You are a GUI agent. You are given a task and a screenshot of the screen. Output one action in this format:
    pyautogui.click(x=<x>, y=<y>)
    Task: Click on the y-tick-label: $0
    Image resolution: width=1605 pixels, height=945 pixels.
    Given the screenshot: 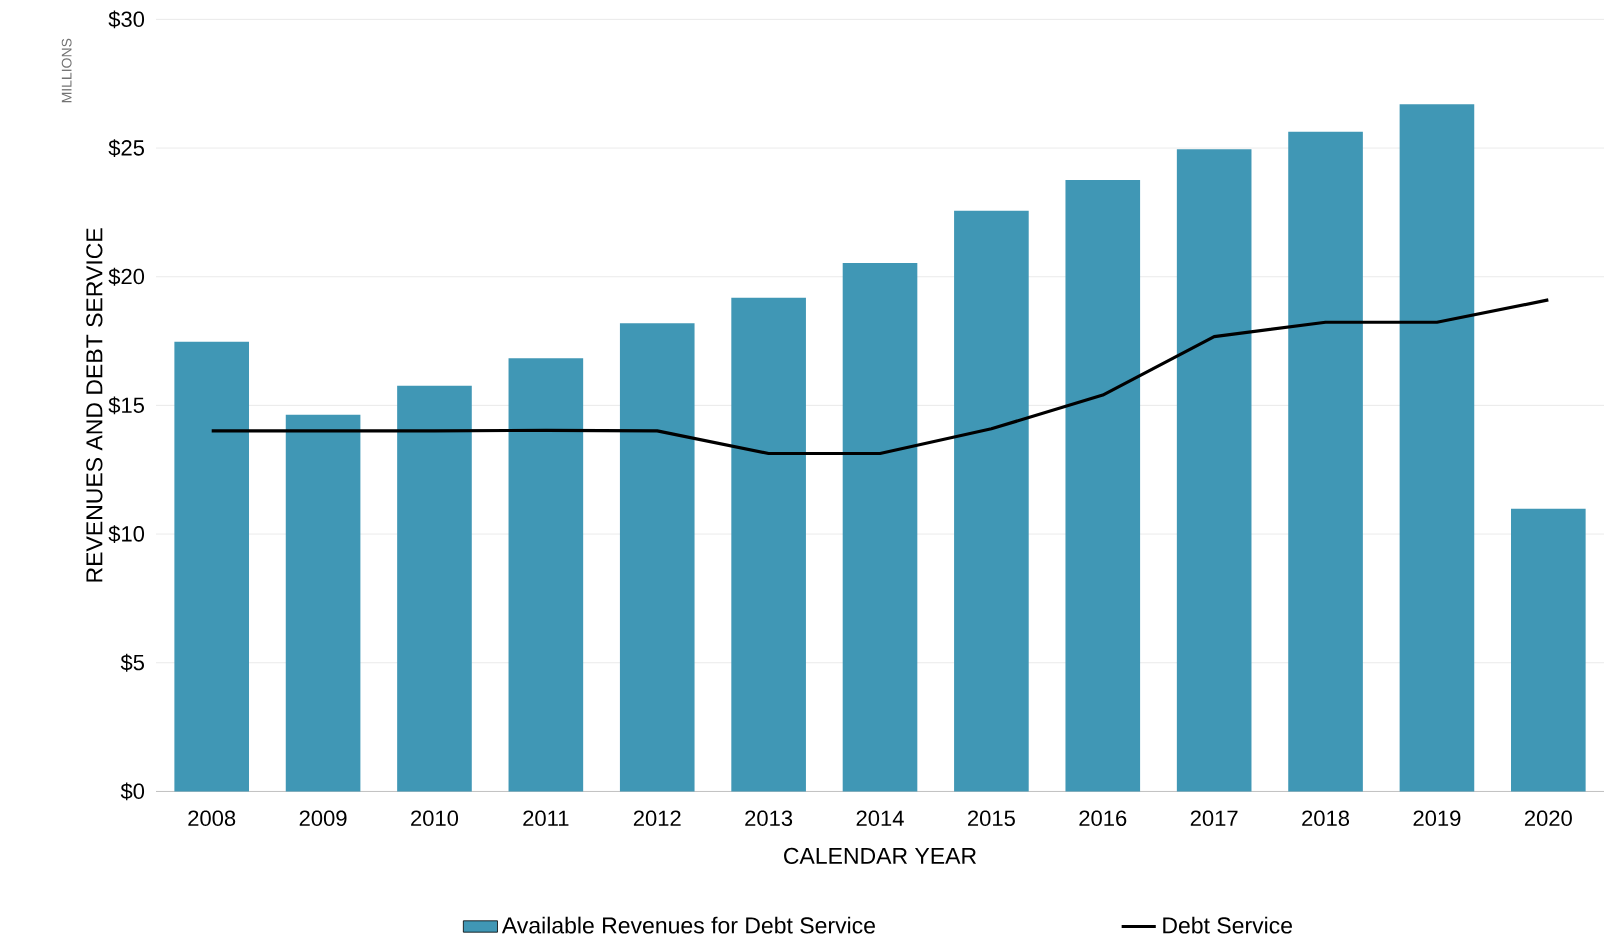 What is the action you would take?
    pyautogui.click(x=132, y=791)
    